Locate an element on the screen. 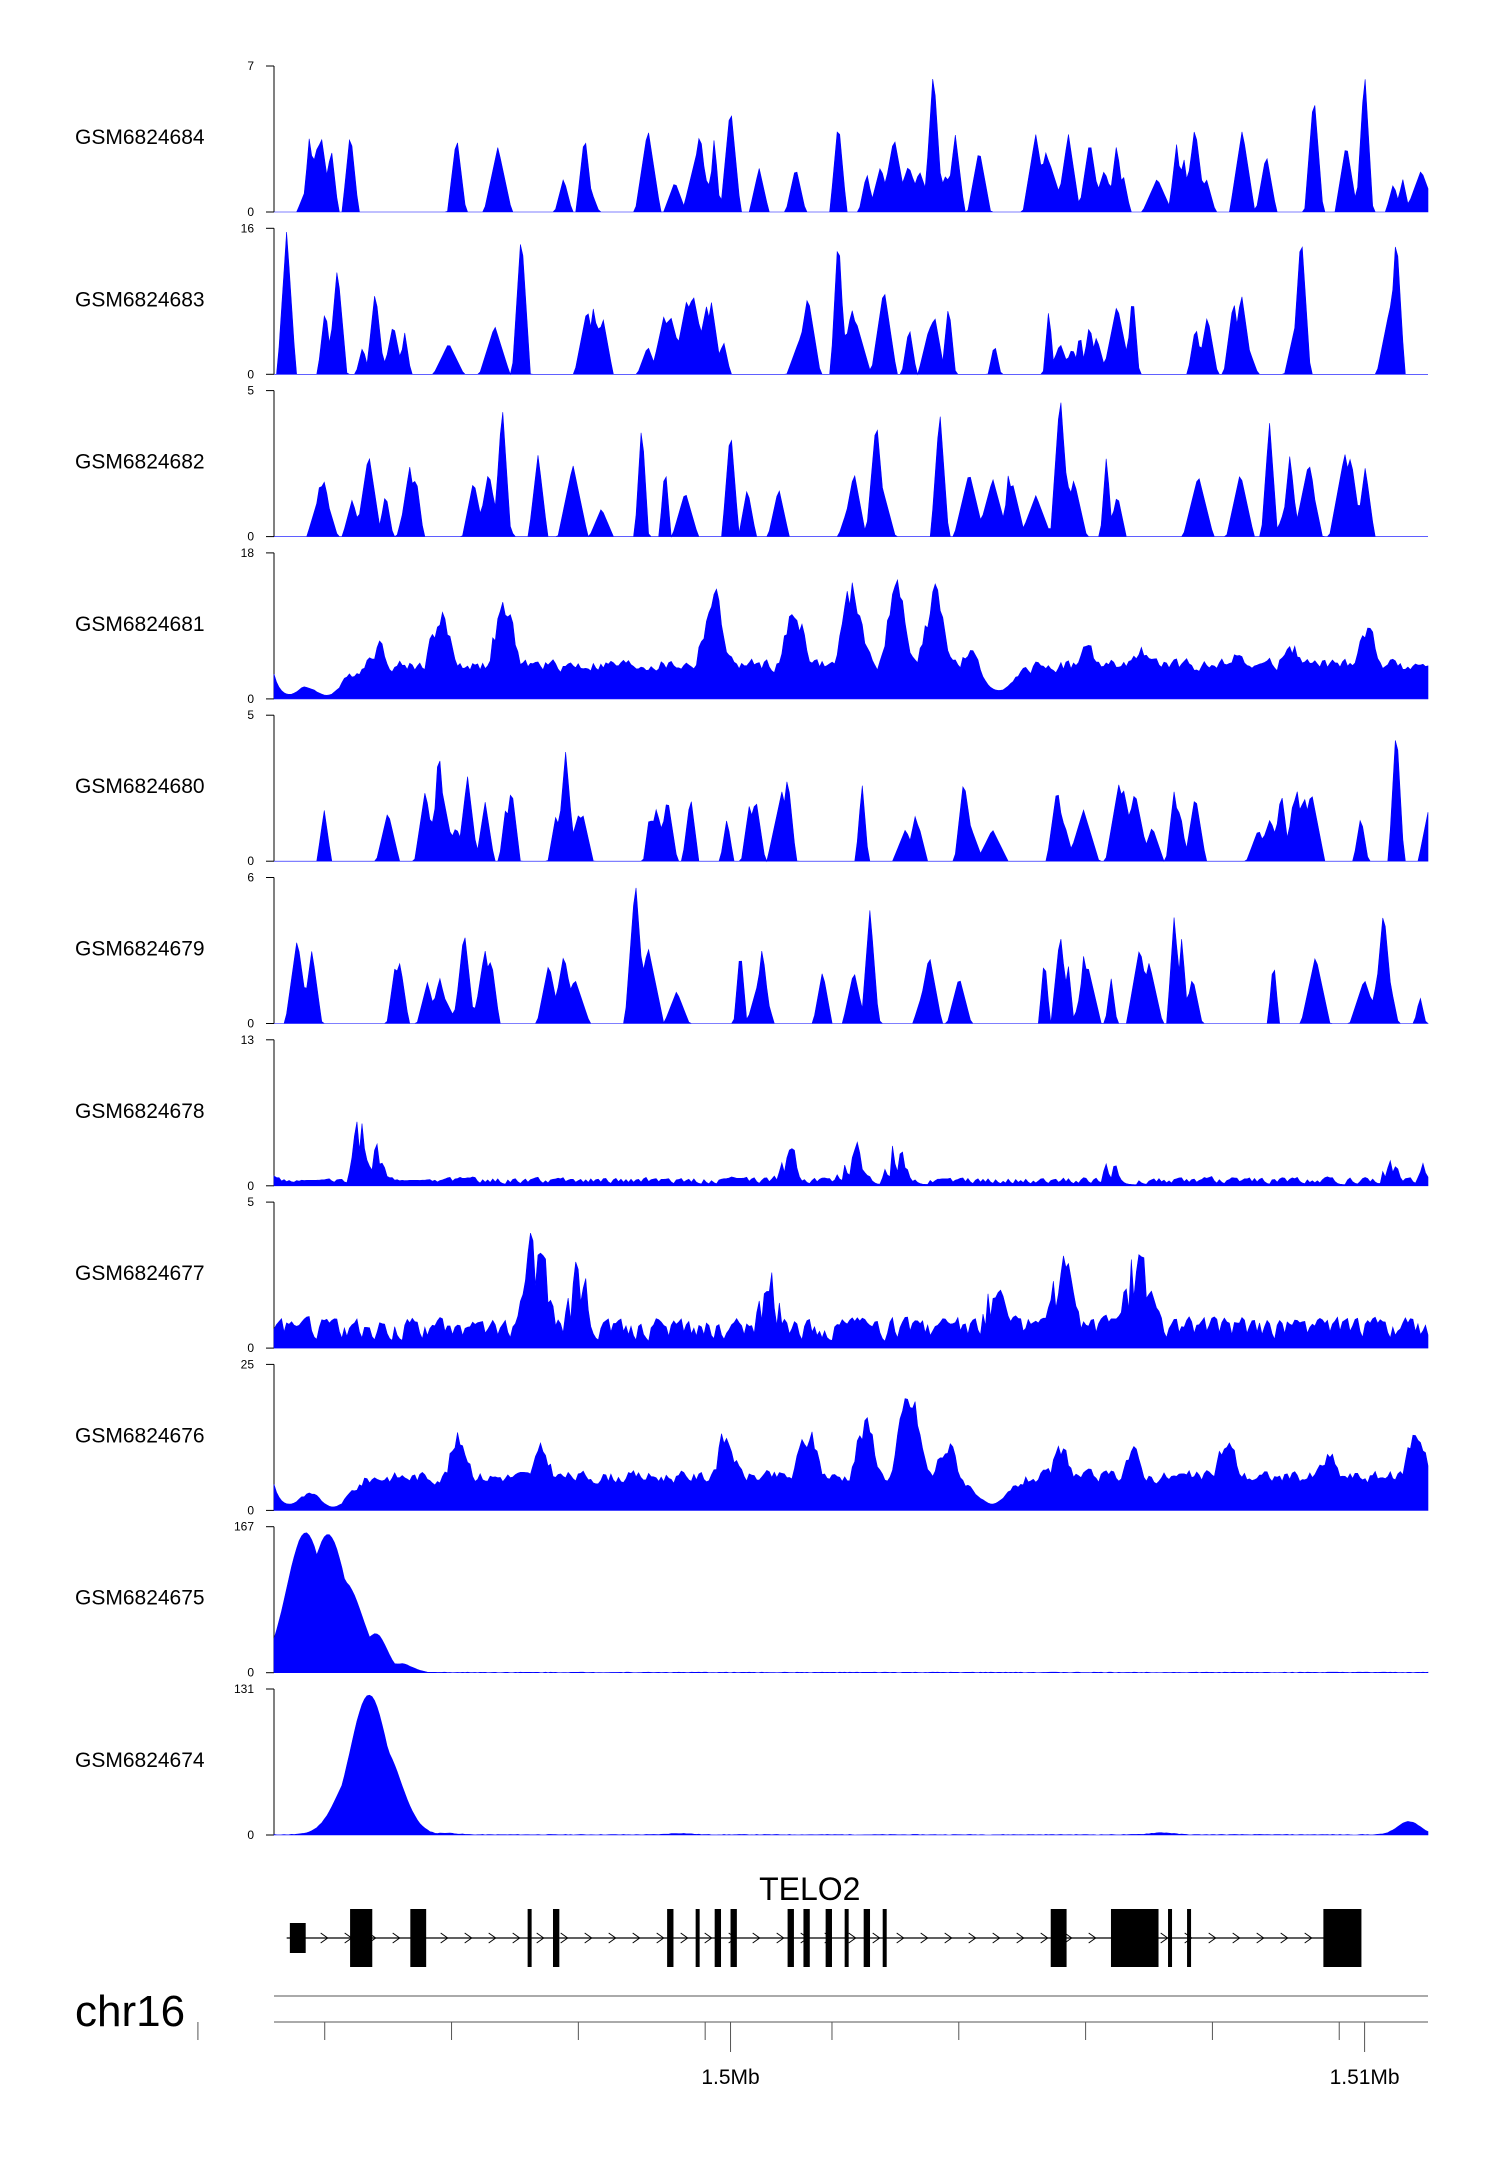  track-label: GSM6824681 is located at coordinates (140, 624).